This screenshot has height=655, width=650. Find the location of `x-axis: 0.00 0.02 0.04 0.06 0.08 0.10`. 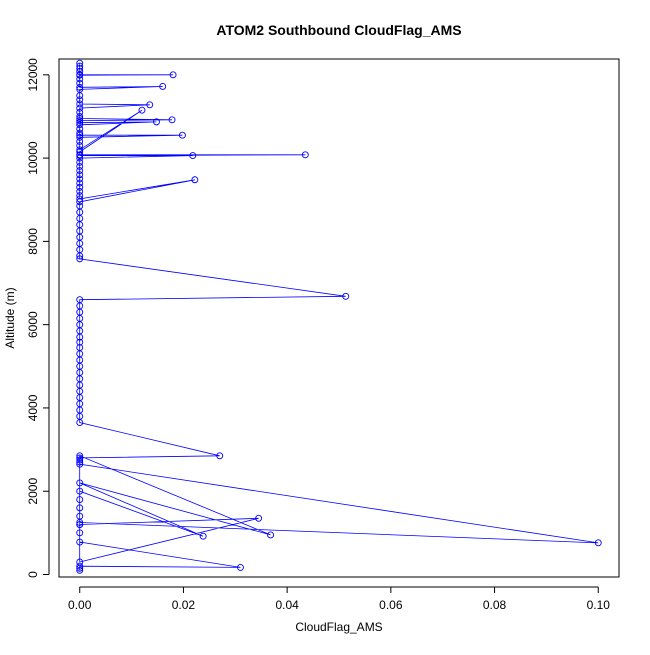

x-axis: 0.00 0.02 0.04 0.06 0.08 0.10 is located at coordinates (339, 599).